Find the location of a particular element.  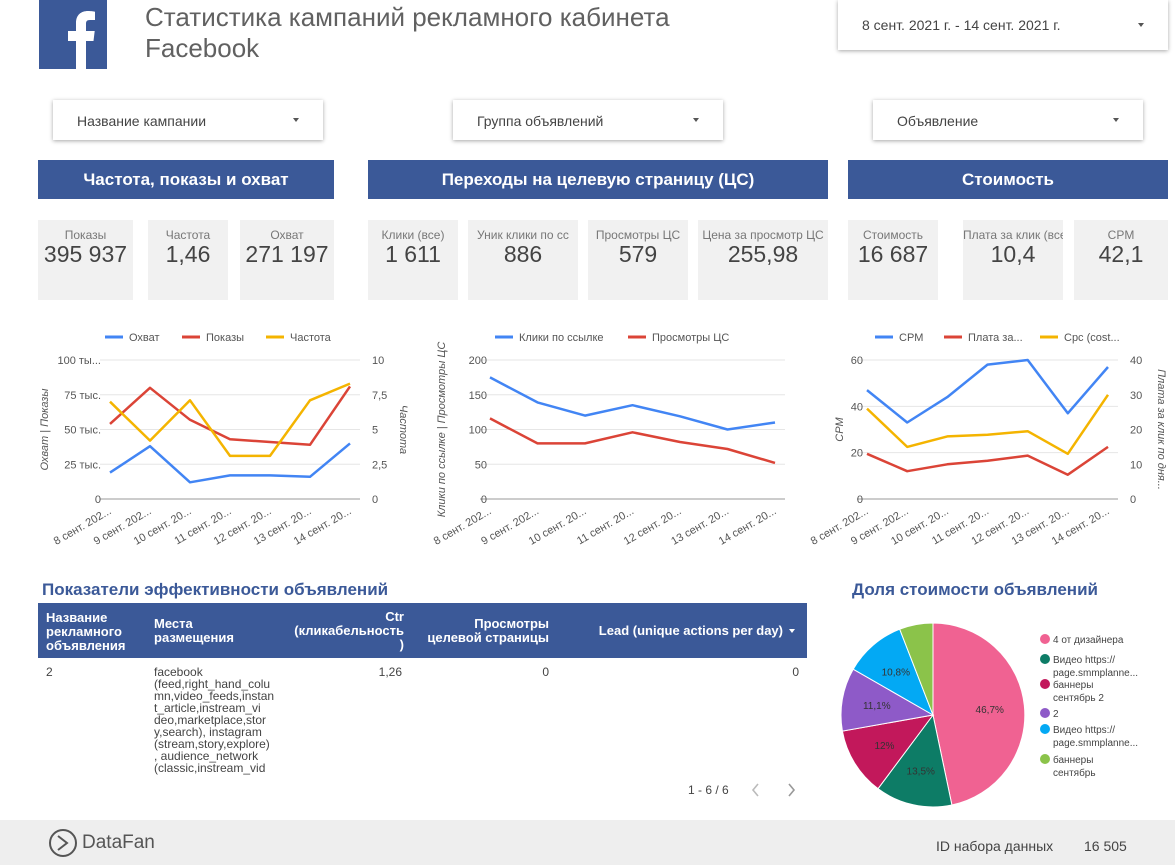

date-range-picker: 8 сент. 2021 г. - 14 сент. 2021 г. is located at coordinates (1003, 25).